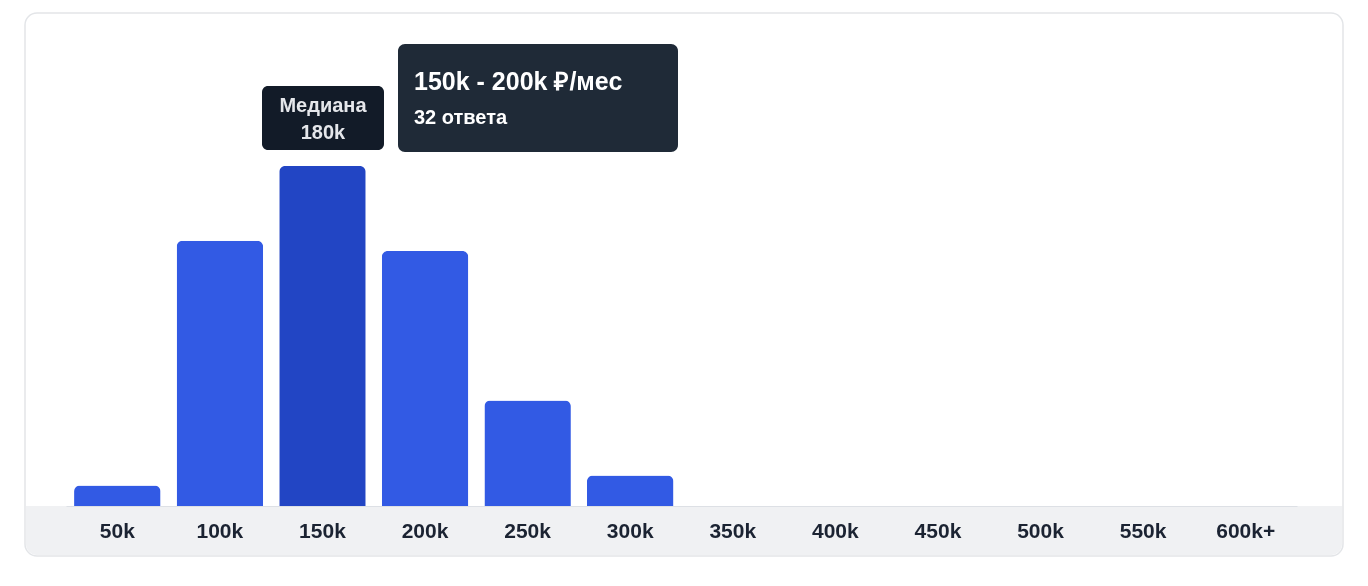 This screenshot has width=1368, height=586. What do you see at coordinates (1041, 530) in the screenshot?
I see `x-tick-label: 500k` at bounding box center [1041, 530].